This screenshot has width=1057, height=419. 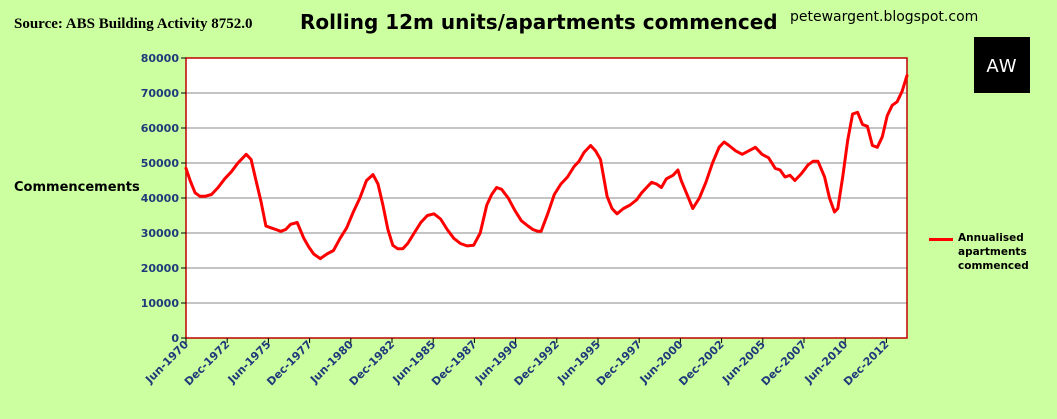 I want to click on legend-label: Annualised apartments commenced, so click(x=993, y=252).